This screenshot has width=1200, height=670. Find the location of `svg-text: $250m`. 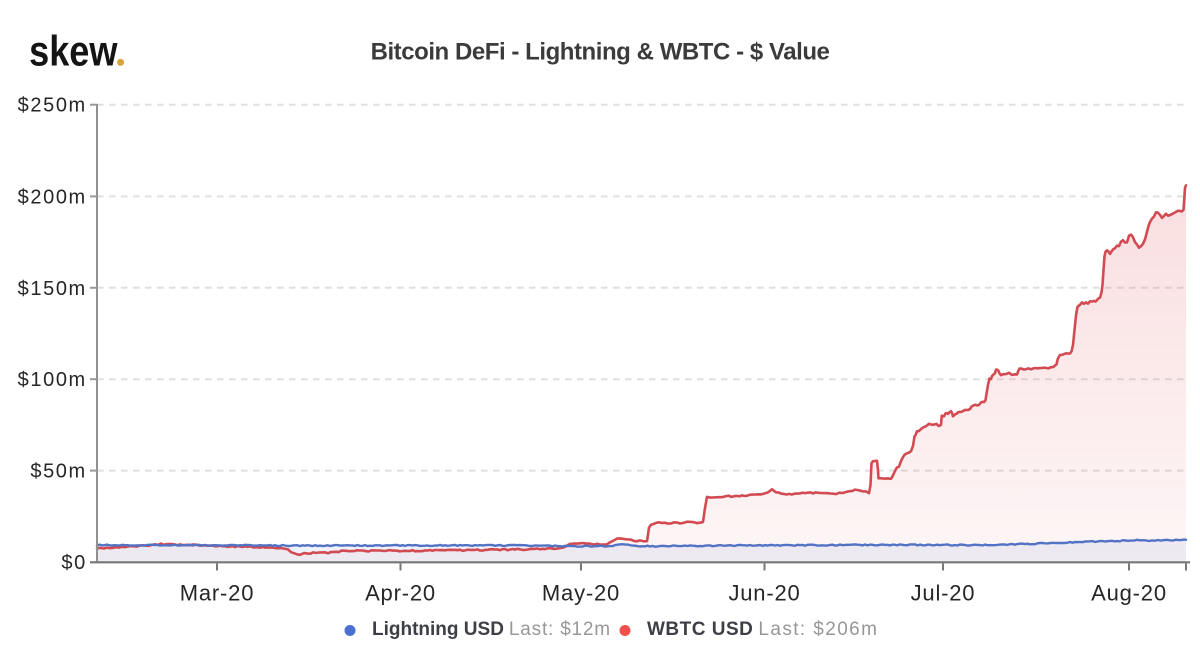

svg-text: $250m is located at coordinates (52, 106).